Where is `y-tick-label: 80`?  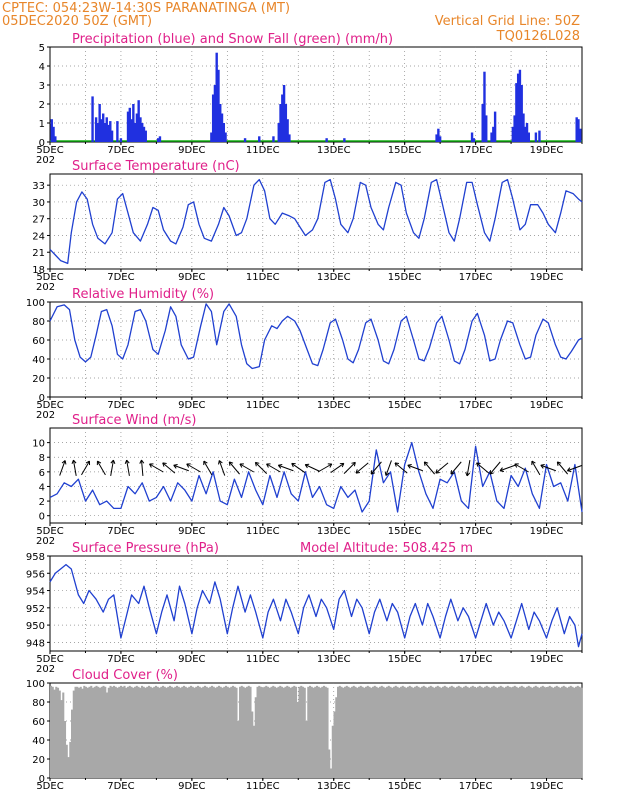
y-tick-label: 80 is located at coordinates (38, 322).